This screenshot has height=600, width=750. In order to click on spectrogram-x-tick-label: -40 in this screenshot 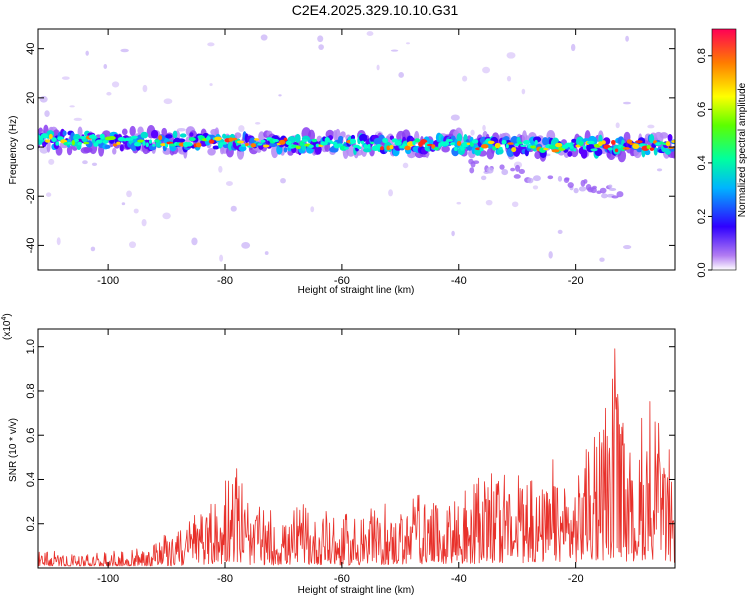, I will do `click(459, 281)`.